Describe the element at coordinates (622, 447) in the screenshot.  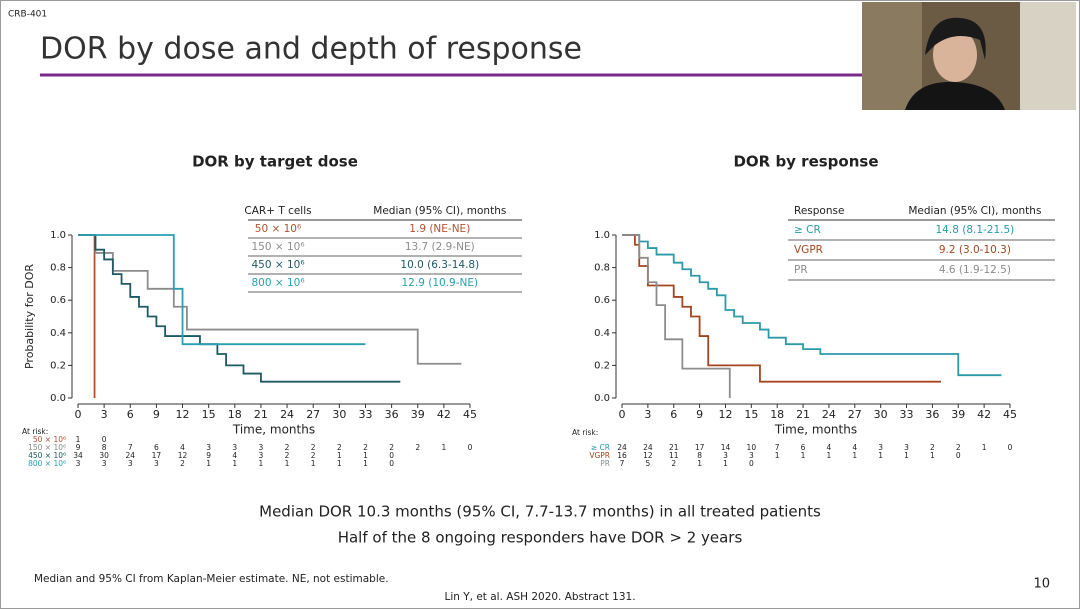
I see `at-risk-count: 24` at that location.